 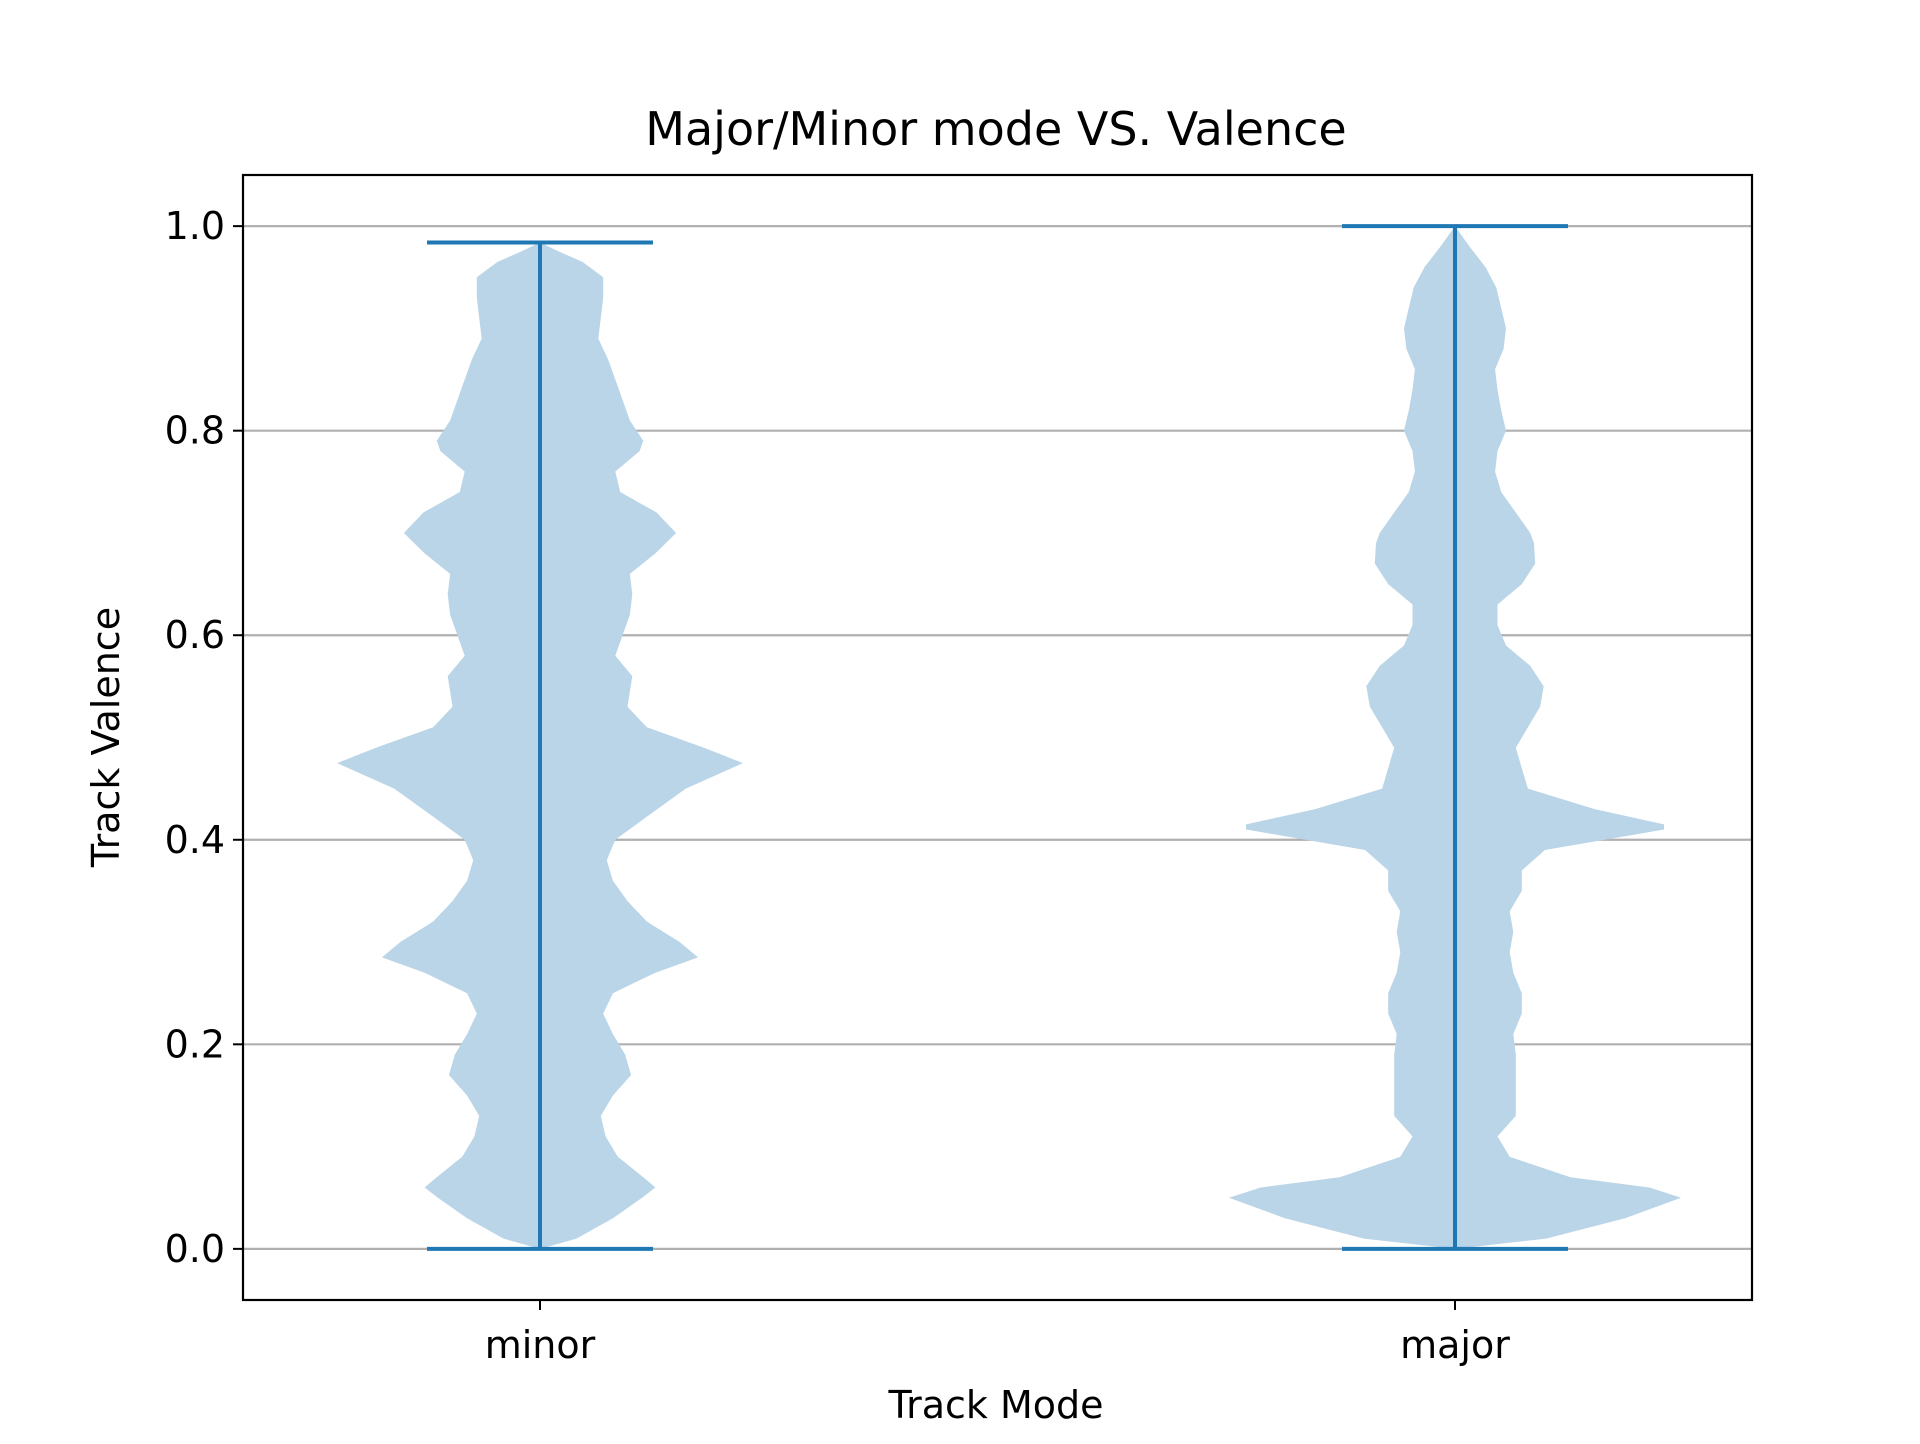 What do you see at coordinates (195, 840) in the screenshot?
I see `y-tick-label: 0.4` at bounding box center [195, 840].